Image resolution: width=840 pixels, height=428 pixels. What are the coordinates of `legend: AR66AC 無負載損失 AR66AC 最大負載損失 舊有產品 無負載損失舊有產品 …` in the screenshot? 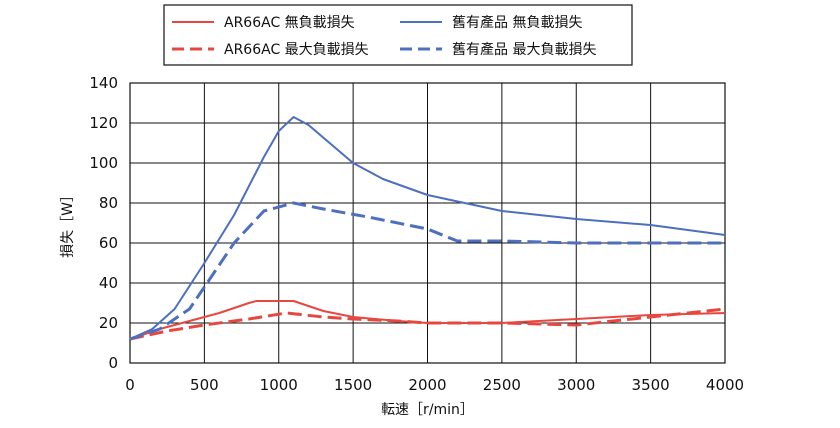 It's located at (398, 35).